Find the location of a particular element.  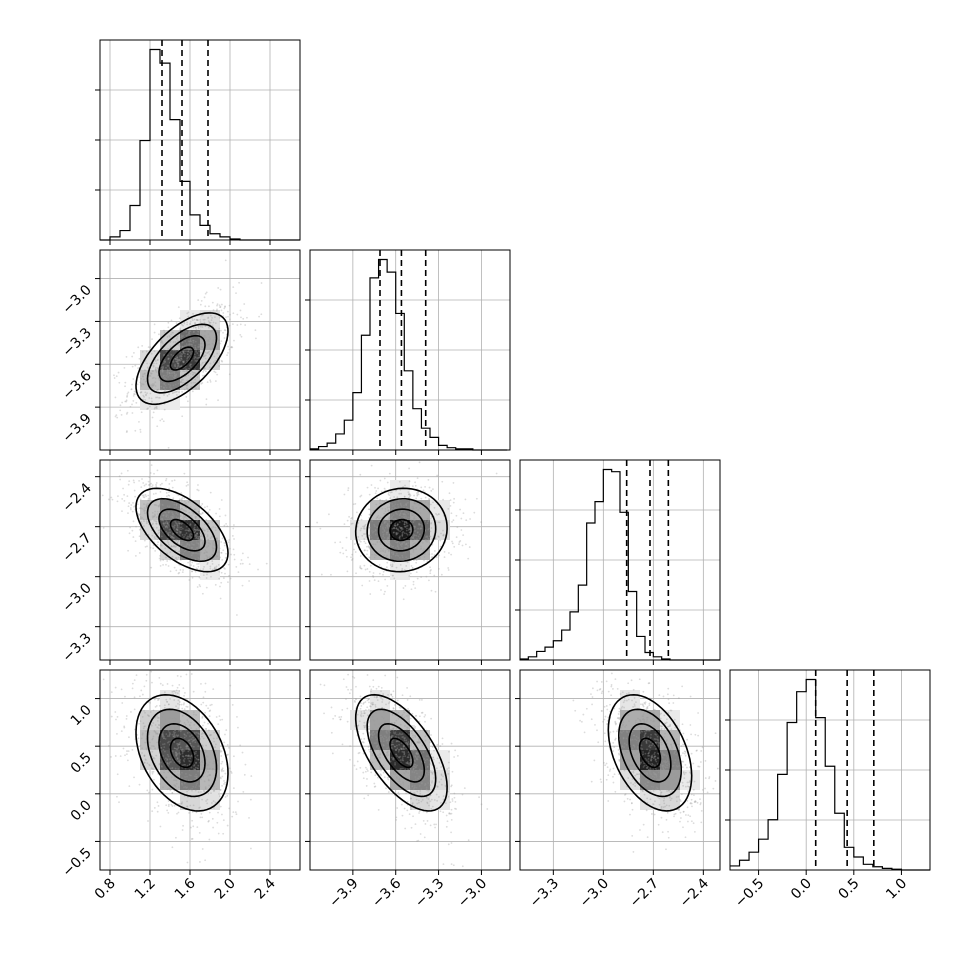

density-cell is located at coordinates (400, 530).